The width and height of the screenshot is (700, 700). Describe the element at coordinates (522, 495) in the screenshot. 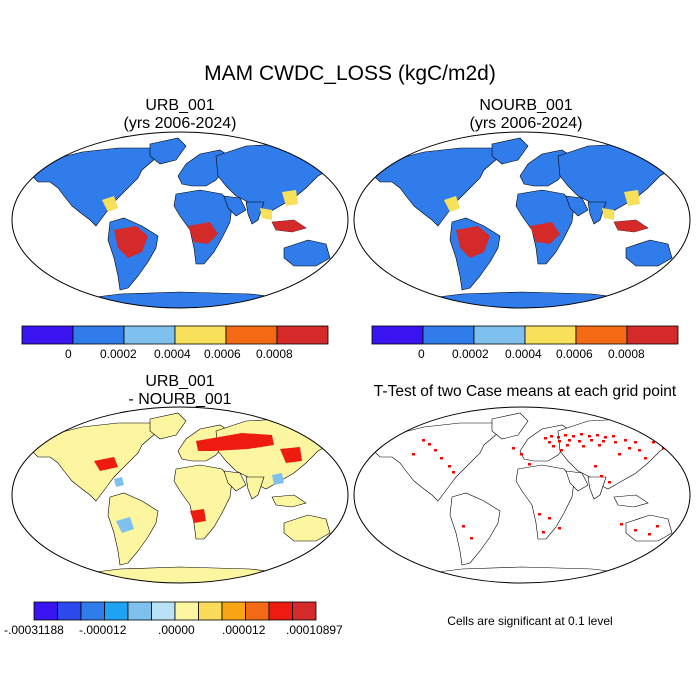

I see `map-ttest-significance` at that location.